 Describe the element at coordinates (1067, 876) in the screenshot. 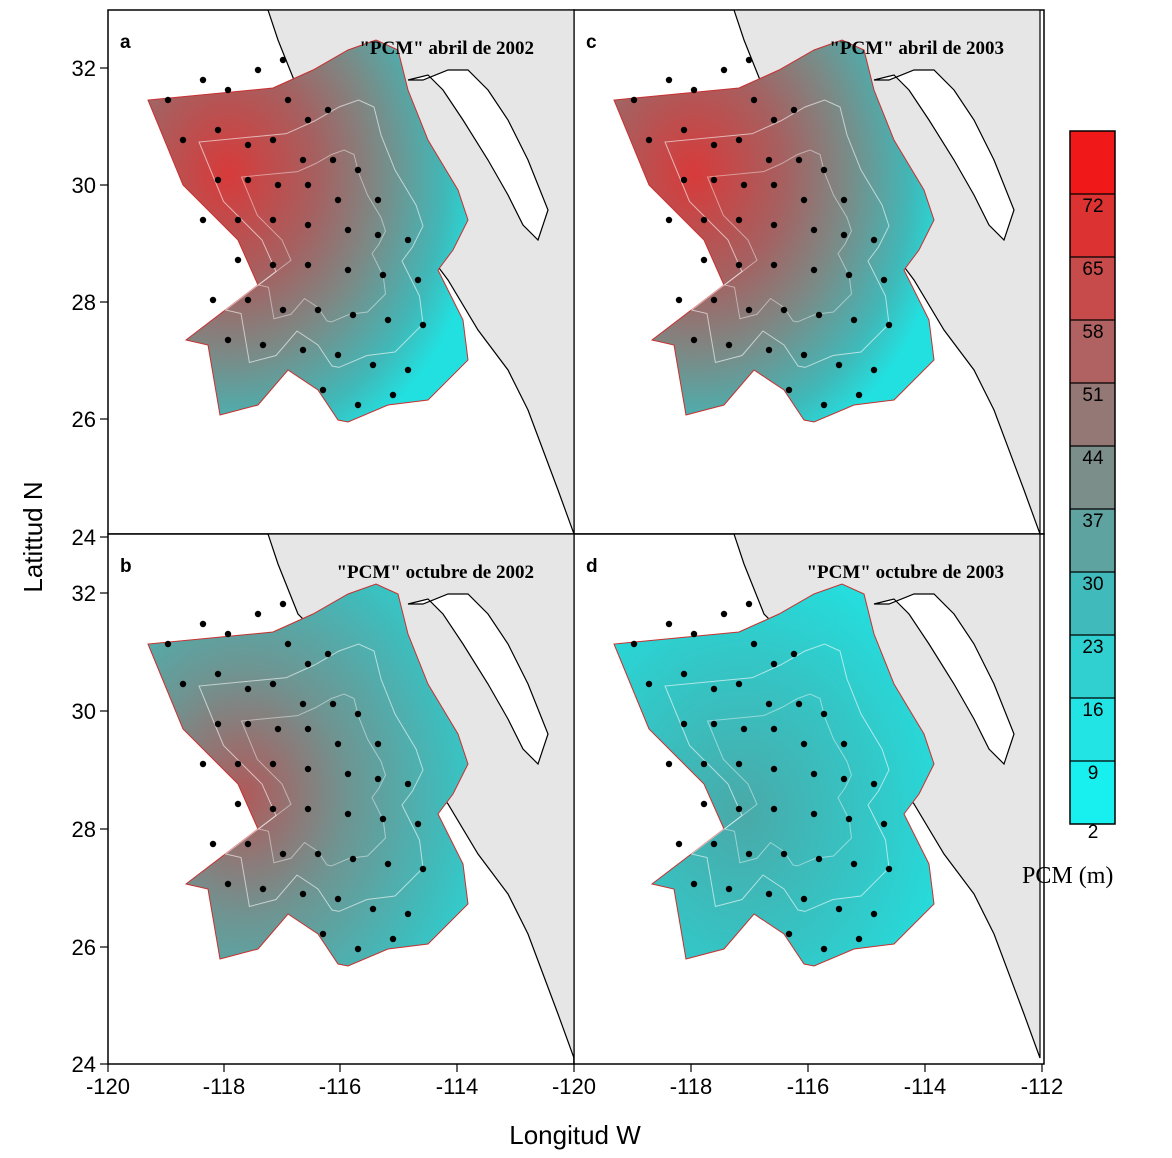

I see `colorbar-title: PCM (m)` at that location.